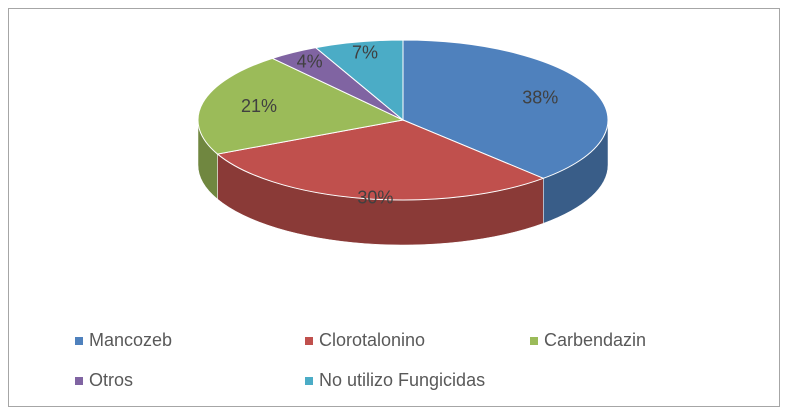 Image resolution: width=789 pixels, height=415 pixels. What do you see at coordinates (402, 380) in the screenshot?
I see `legend-label: No utilizo Fungicidas` at bounding box center [402, 380].